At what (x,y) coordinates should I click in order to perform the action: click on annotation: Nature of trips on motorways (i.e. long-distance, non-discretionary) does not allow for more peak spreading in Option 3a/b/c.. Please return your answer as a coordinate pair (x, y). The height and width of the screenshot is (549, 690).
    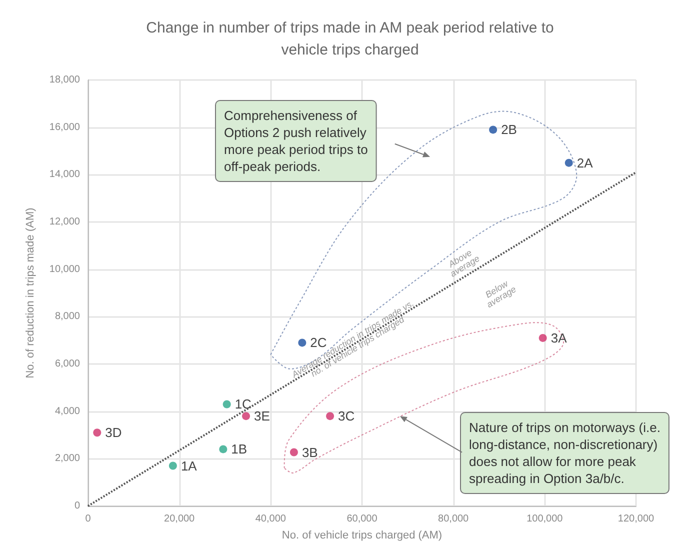
    Looking at the image, I should click on (564, 453).